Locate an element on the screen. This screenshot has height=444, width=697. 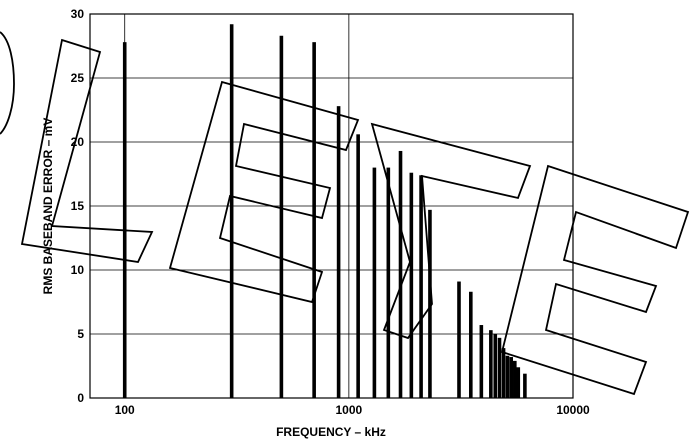
y-tick-label: 5 is located at coordinates (80, 334).